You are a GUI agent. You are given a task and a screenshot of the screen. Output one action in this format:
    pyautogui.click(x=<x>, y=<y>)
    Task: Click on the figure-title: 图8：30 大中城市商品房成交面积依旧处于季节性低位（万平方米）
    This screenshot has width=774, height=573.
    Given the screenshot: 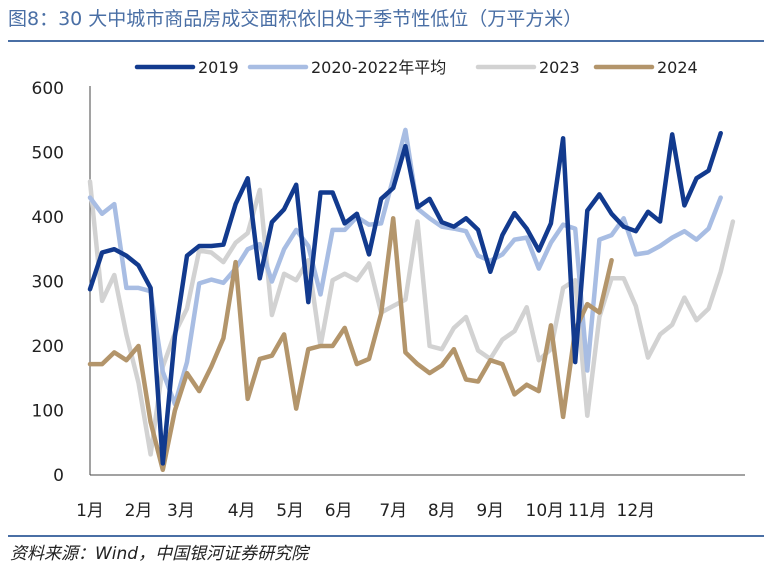 What is the action you would take?
    pyautogui.click(x=295, y=19)
    